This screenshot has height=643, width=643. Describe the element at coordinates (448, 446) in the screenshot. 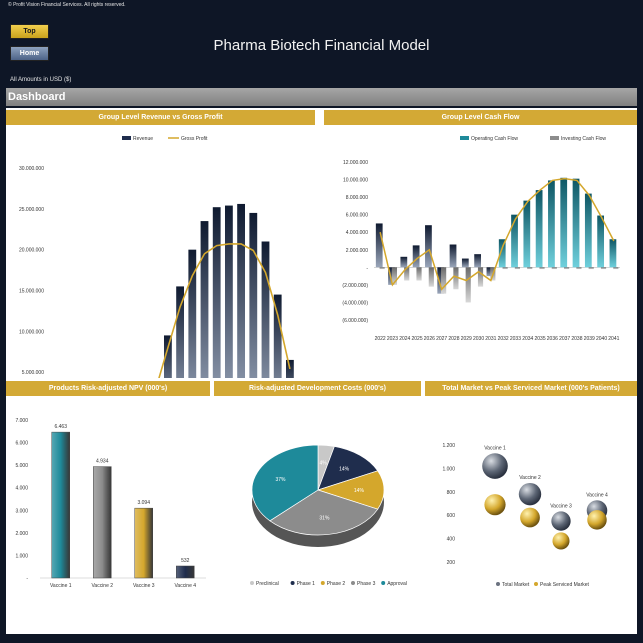

I see `y-tick-label: 1.200` at that location.